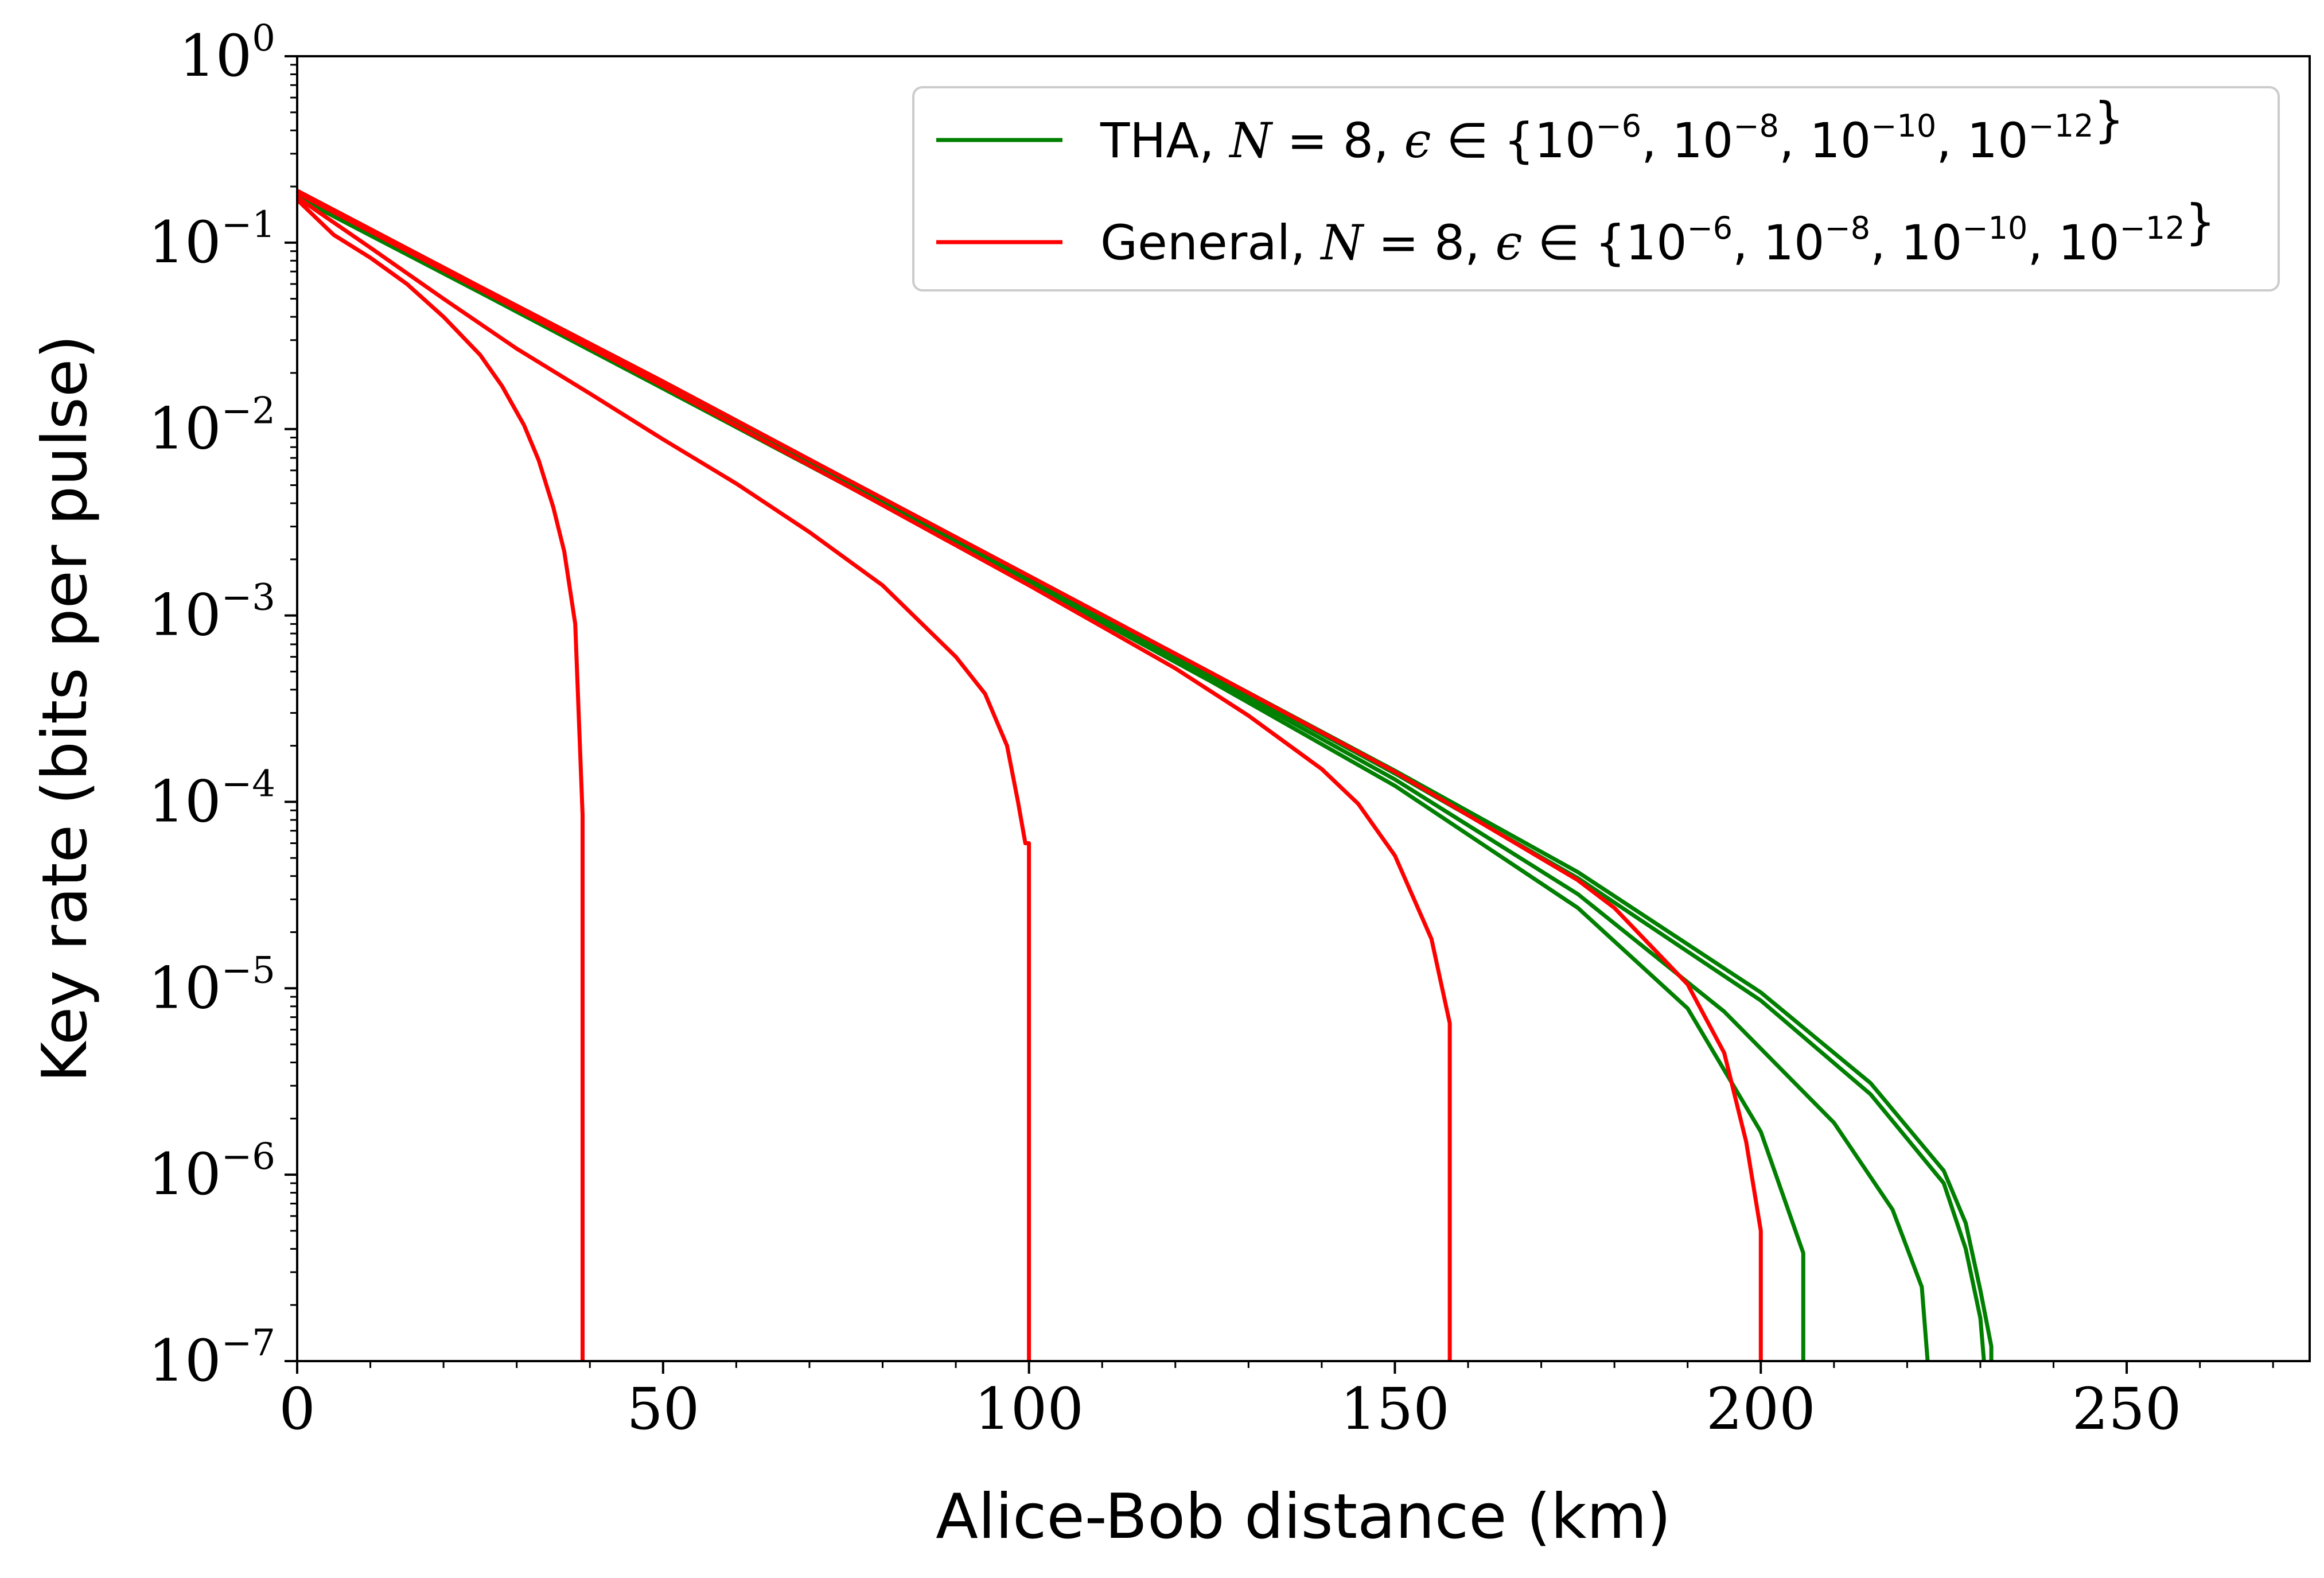 This screenshot has height=1578, width=2324. Describe the element at coordinates (212, 985) in the screenshot. I see `y-tick-label: 10⁻⁵` at that location.